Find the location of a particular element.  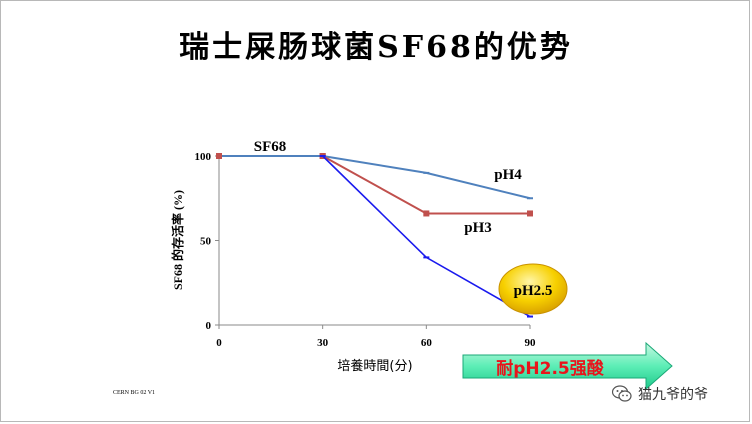

acid-arrow-shape is located at coordinates (567, 366).